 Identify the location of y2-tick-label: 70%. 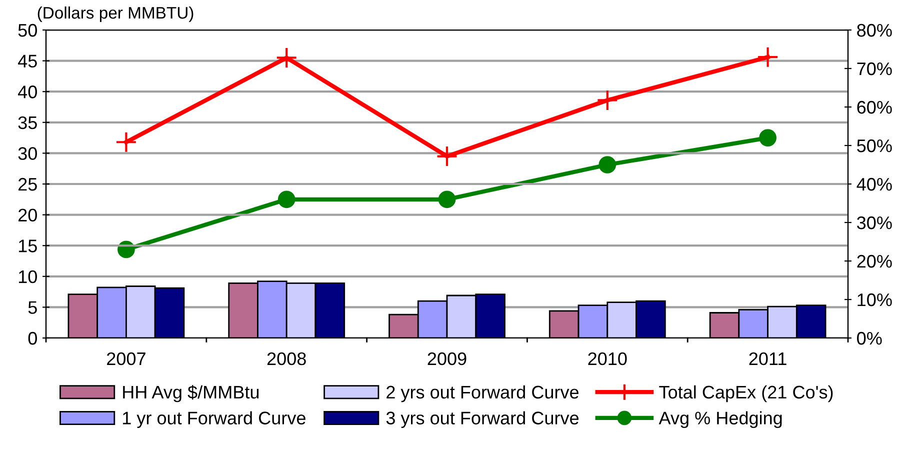
(874, 69).